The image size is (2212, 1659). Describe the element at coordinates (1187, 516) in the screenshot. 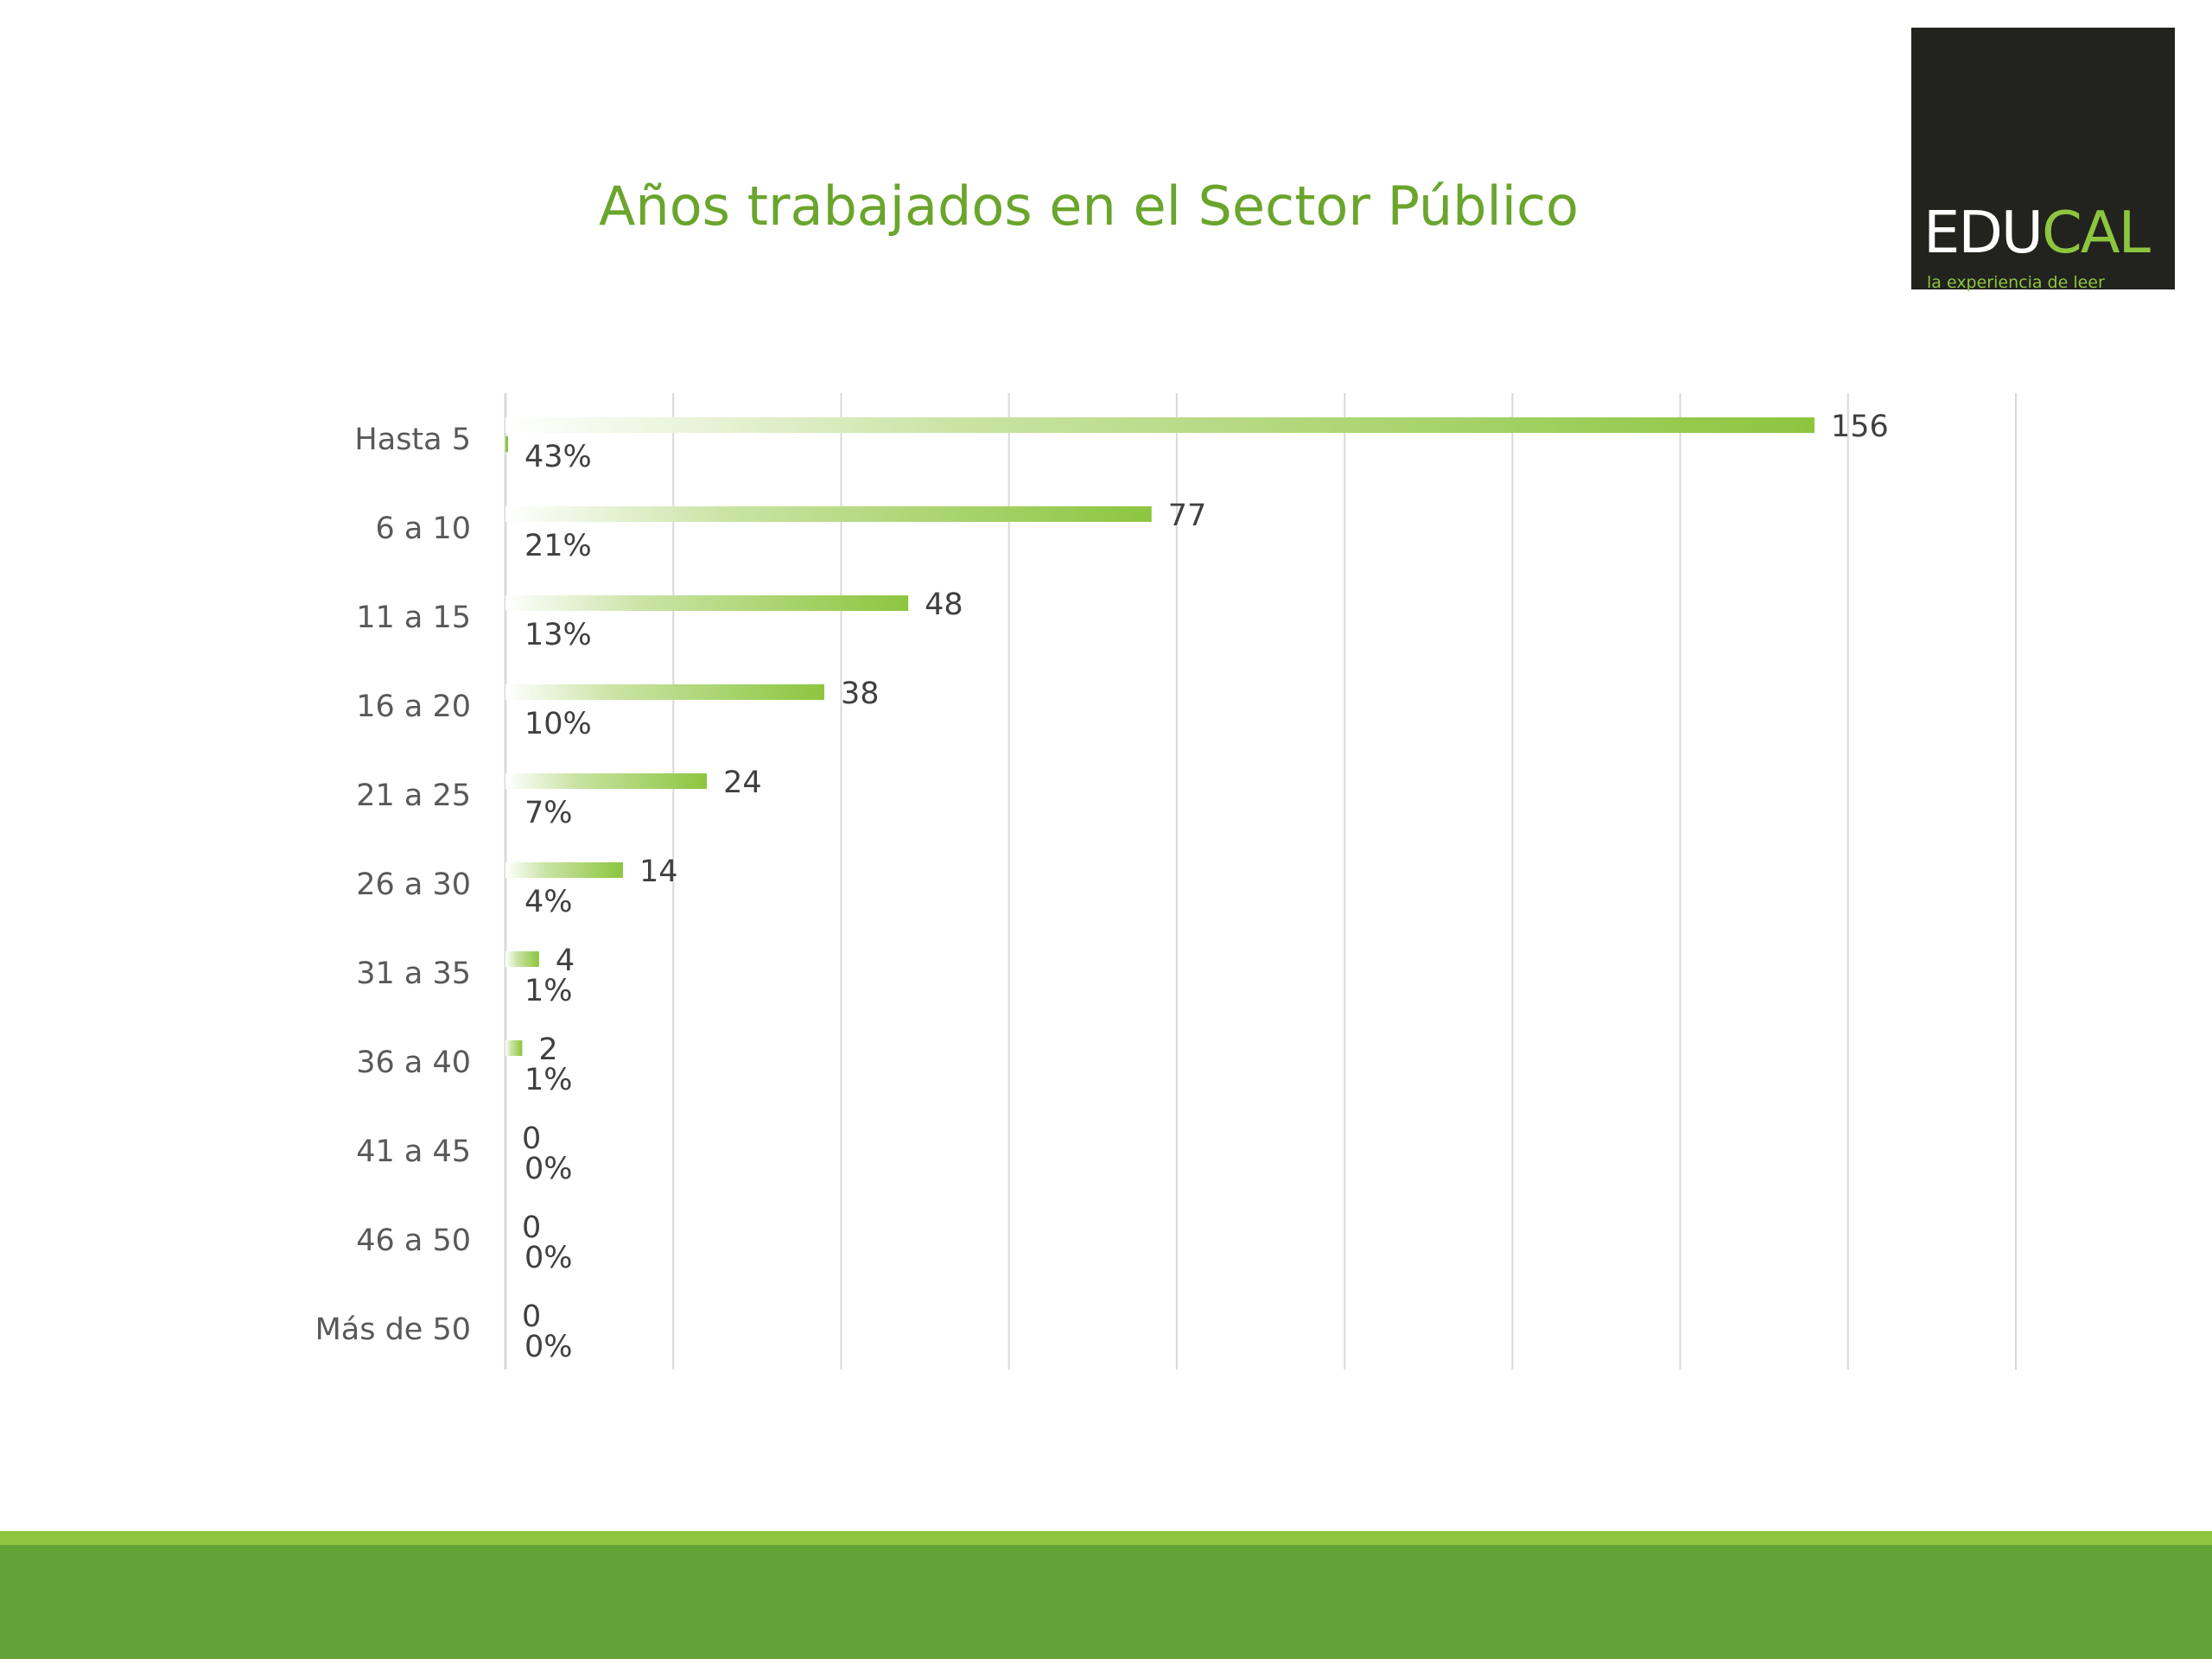

I see `value-label: 77` at that location.